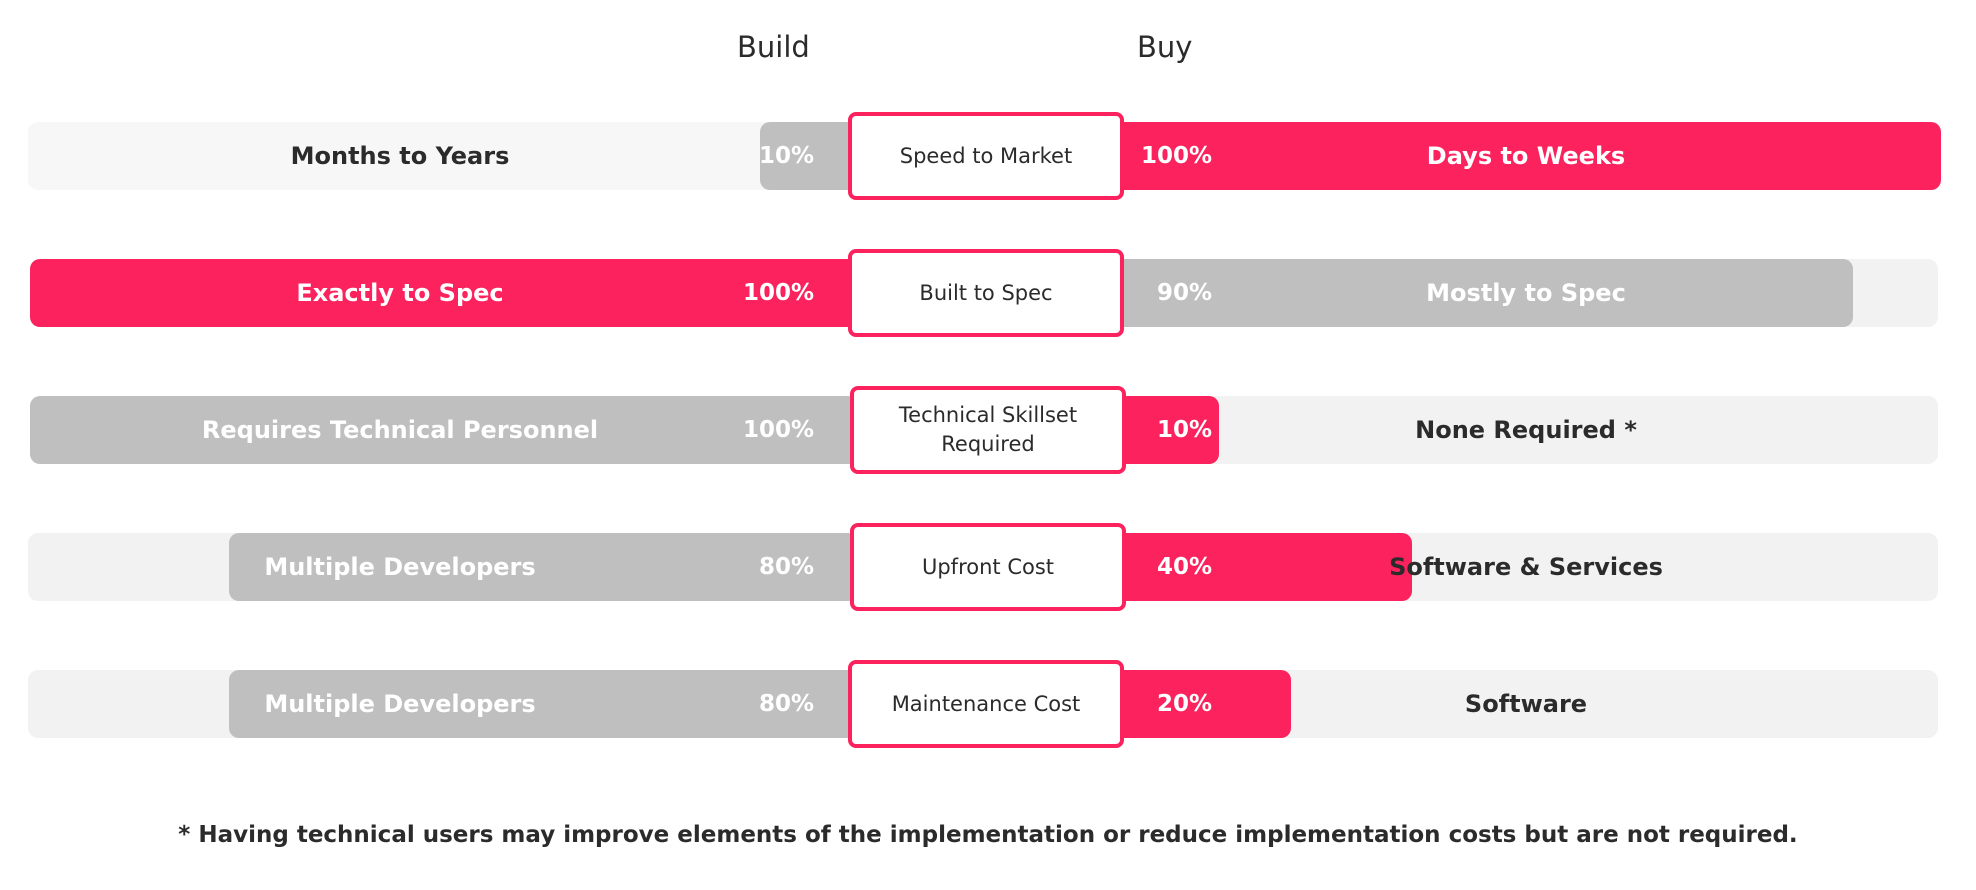 Image resolution: width=1976 pixels, height=890 pixels. Describe the element at coordinates (1526, 567) in the screenshot. I see `buy-label: Software & Services` at that location.